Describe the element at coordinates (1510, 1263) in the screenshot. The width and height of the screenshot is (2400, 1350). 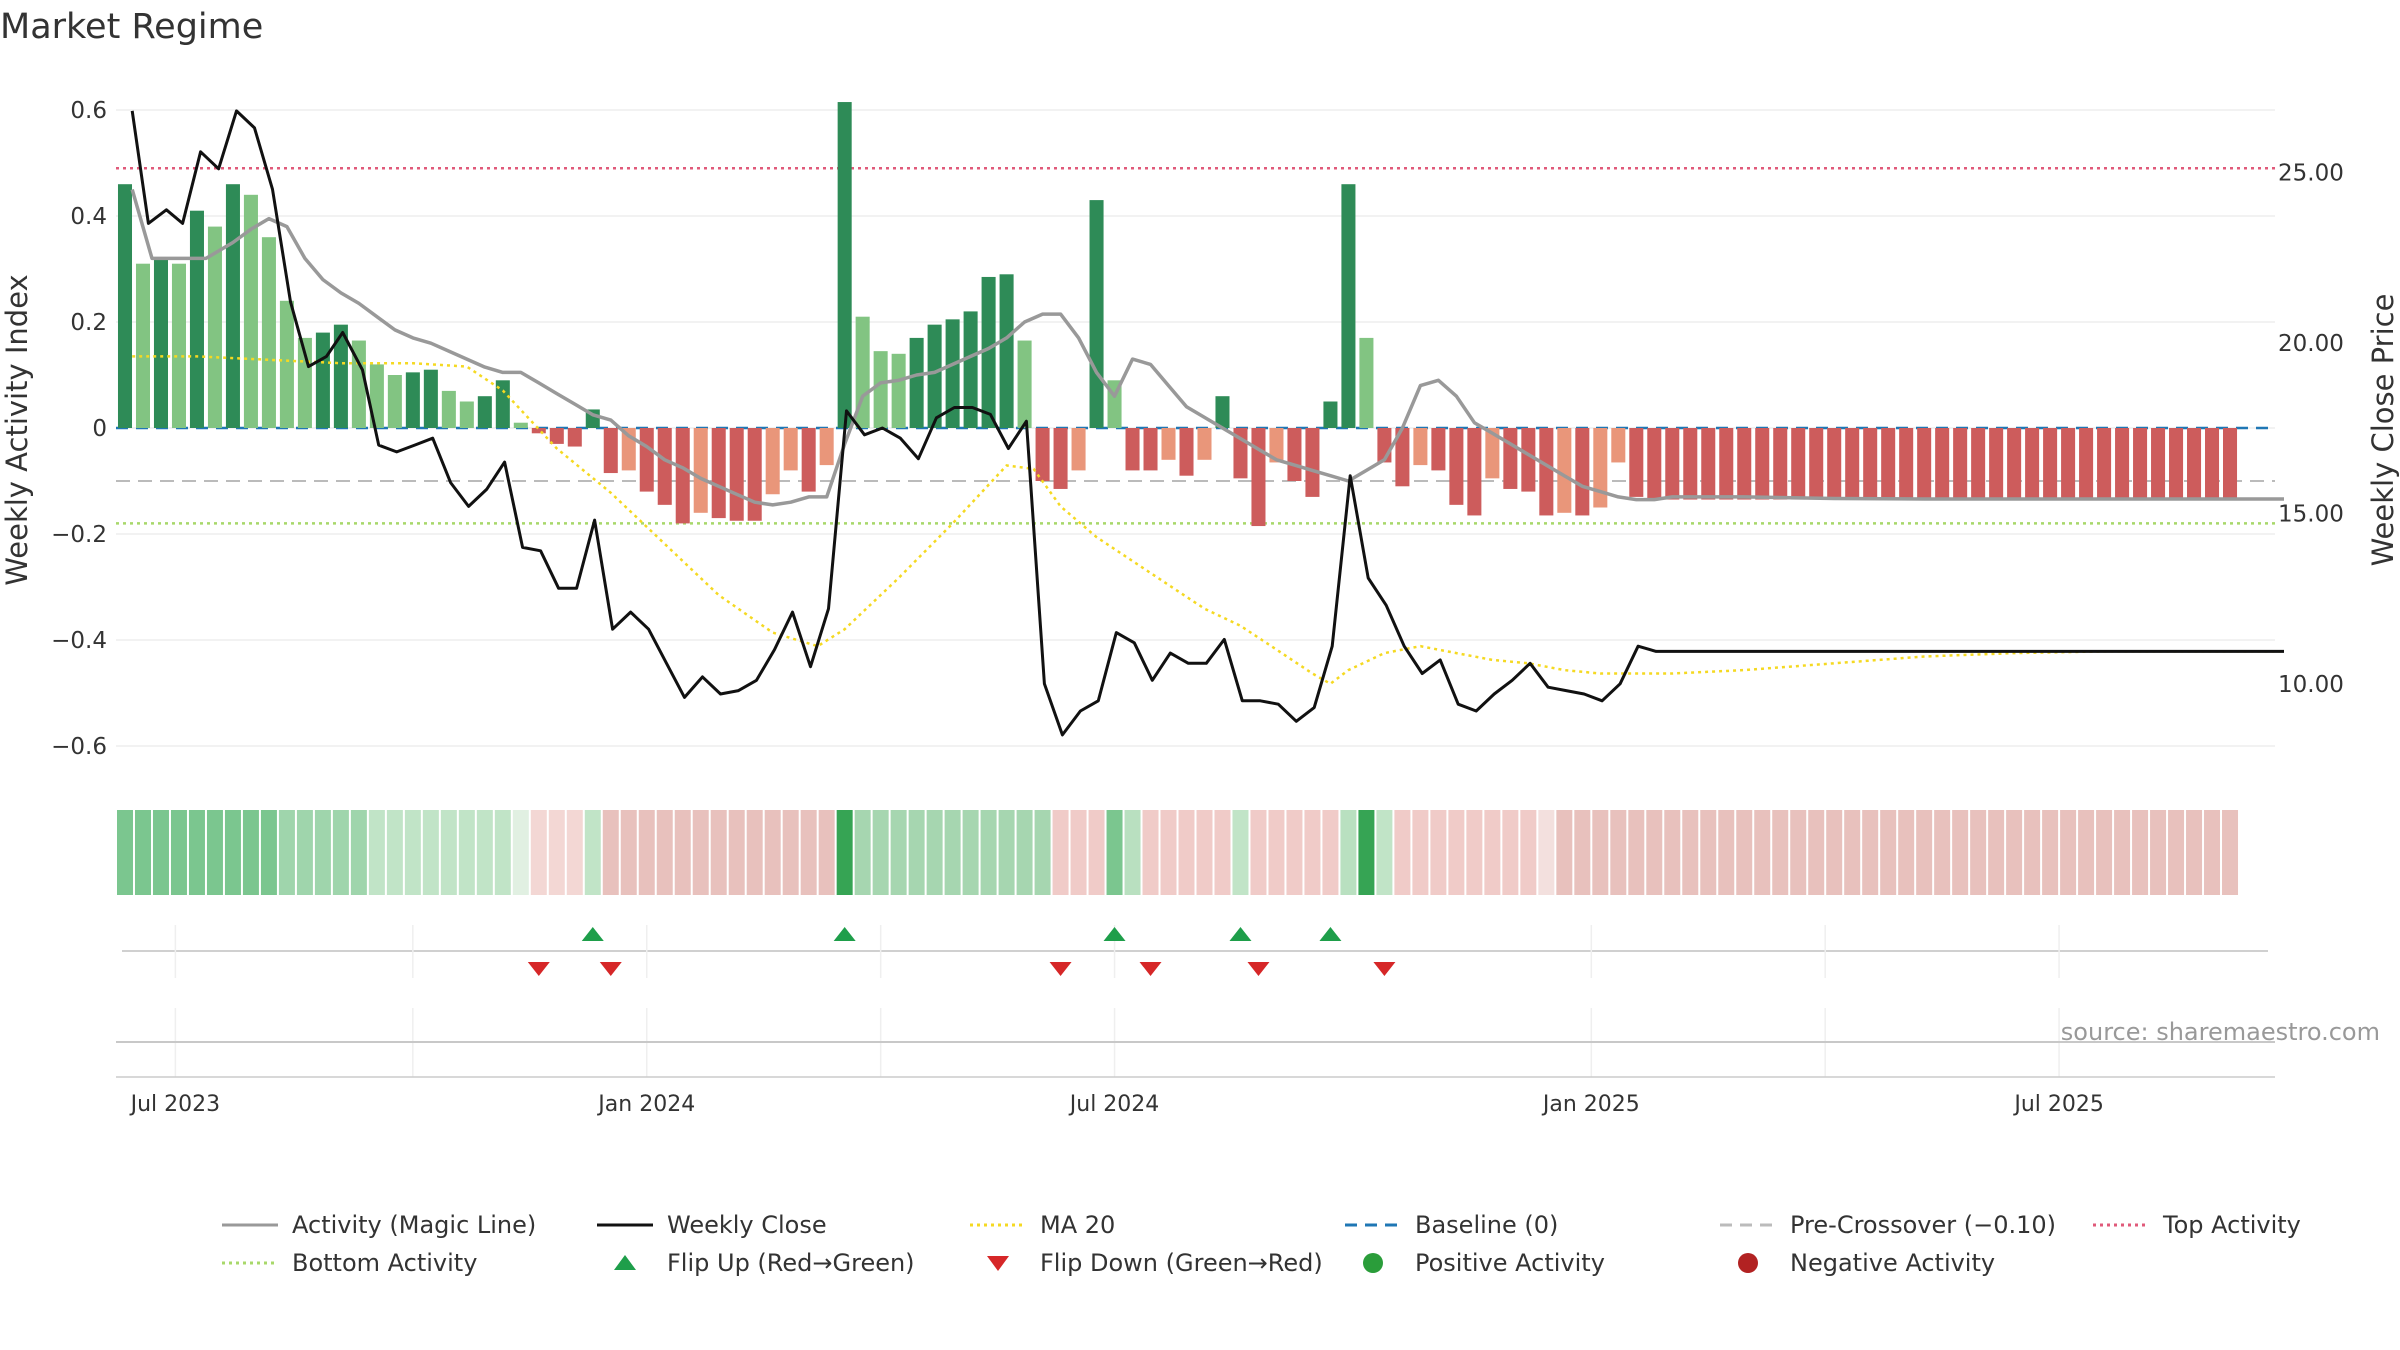
I see `legend-label: Positive Activity` at that location.